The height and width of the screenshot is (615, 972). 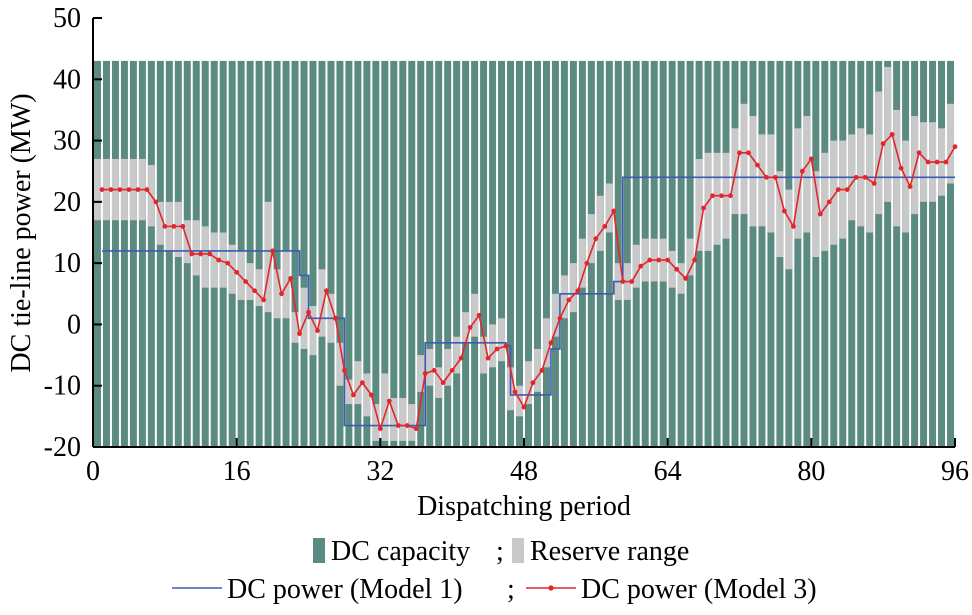 I want to click on x-axis-label: Dispatching period, so click(x=524, y=506).